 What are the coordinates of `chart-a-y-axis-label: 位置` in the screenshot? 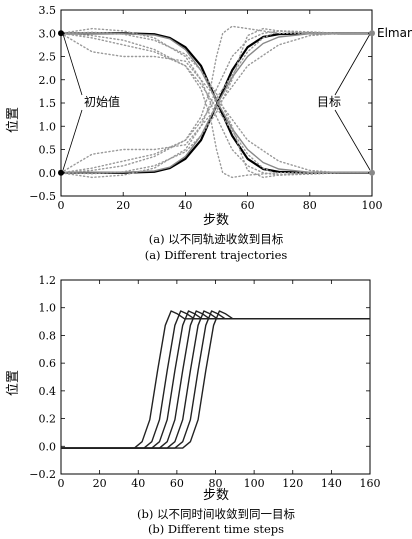 It's located at (13, 120).